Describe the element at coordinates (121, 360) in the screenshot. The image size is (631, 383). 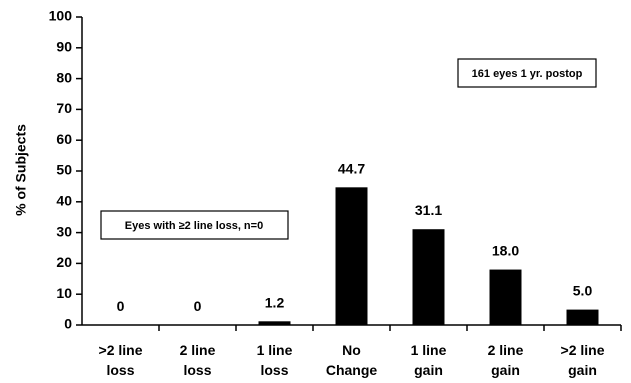
I see `x-category-label: >2 line loss` at that location.